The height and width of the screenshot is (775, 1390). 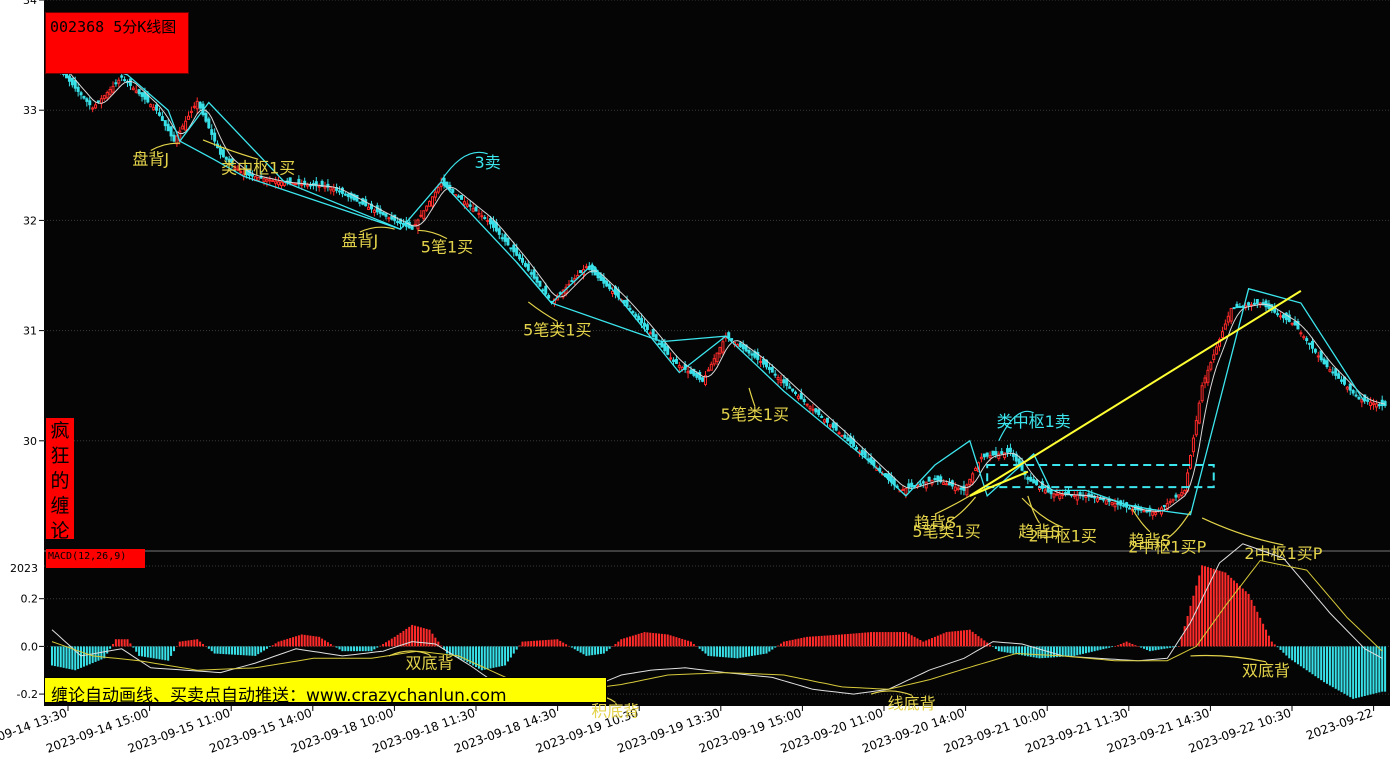 I want to click on signal-label: 2中枢1买, so click(x=1063, y=535).